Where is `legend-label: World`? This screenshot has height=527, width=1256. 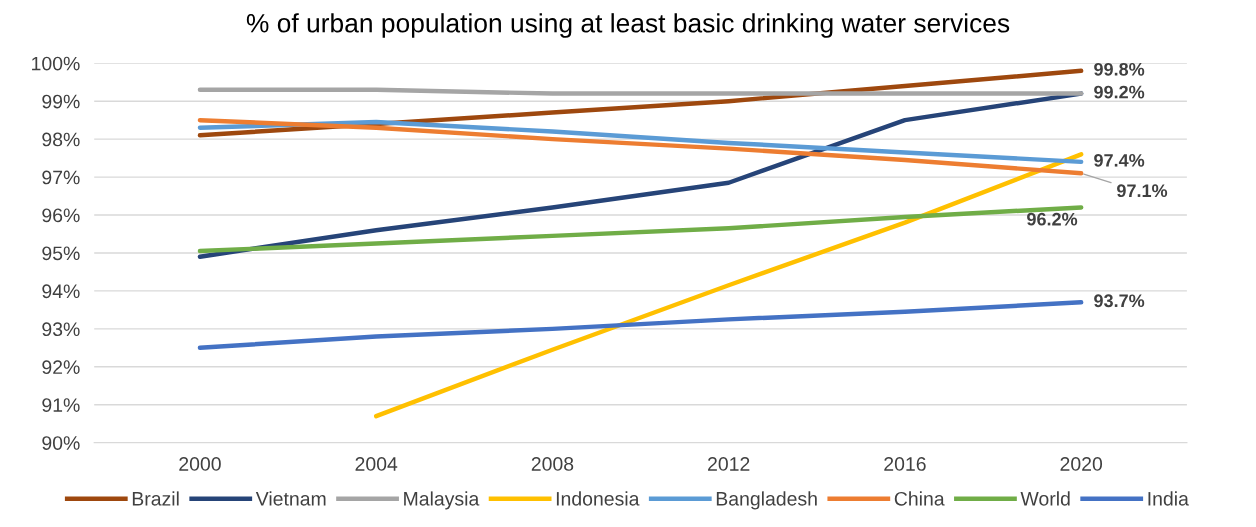 legend-label: World is located at coordinates (1045, 498).